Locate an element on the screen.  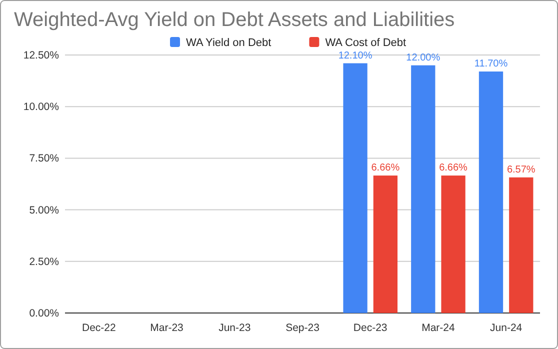
x-tick-label: Dec-23 is located at coordinates (370, 328).